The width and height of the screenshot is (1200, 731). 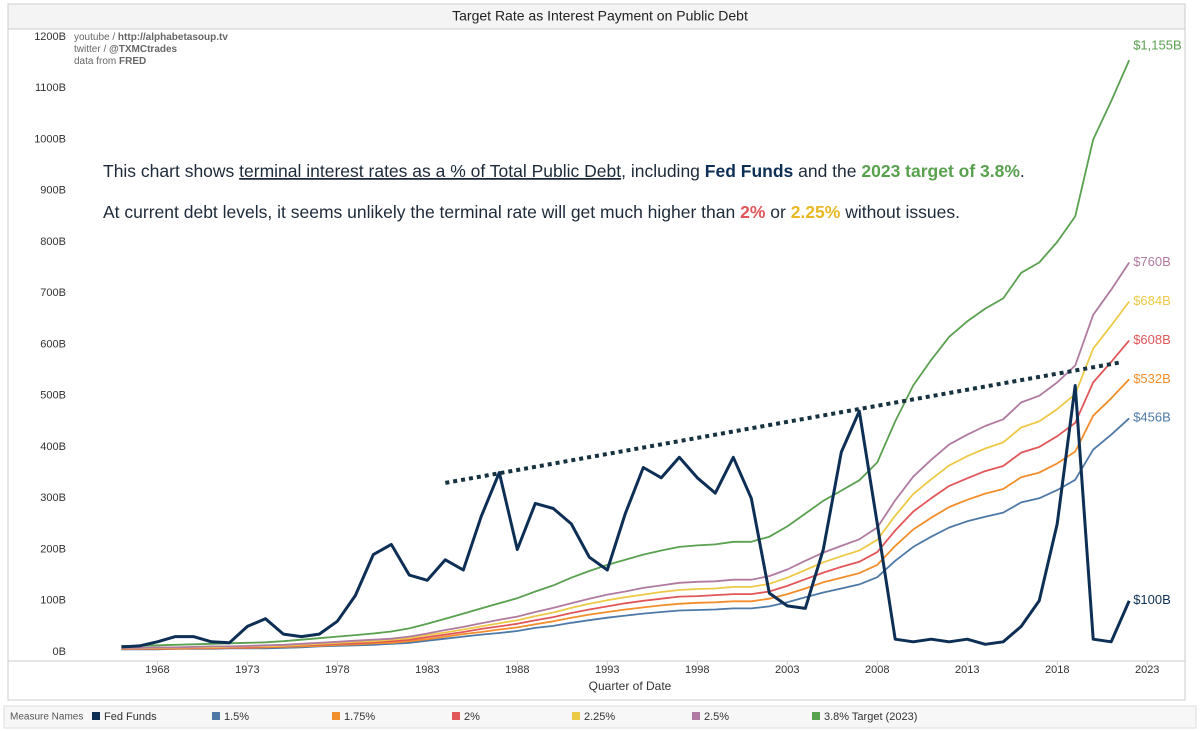 I want to click on x-tick-label: 2013, so click(x=967, y=670).